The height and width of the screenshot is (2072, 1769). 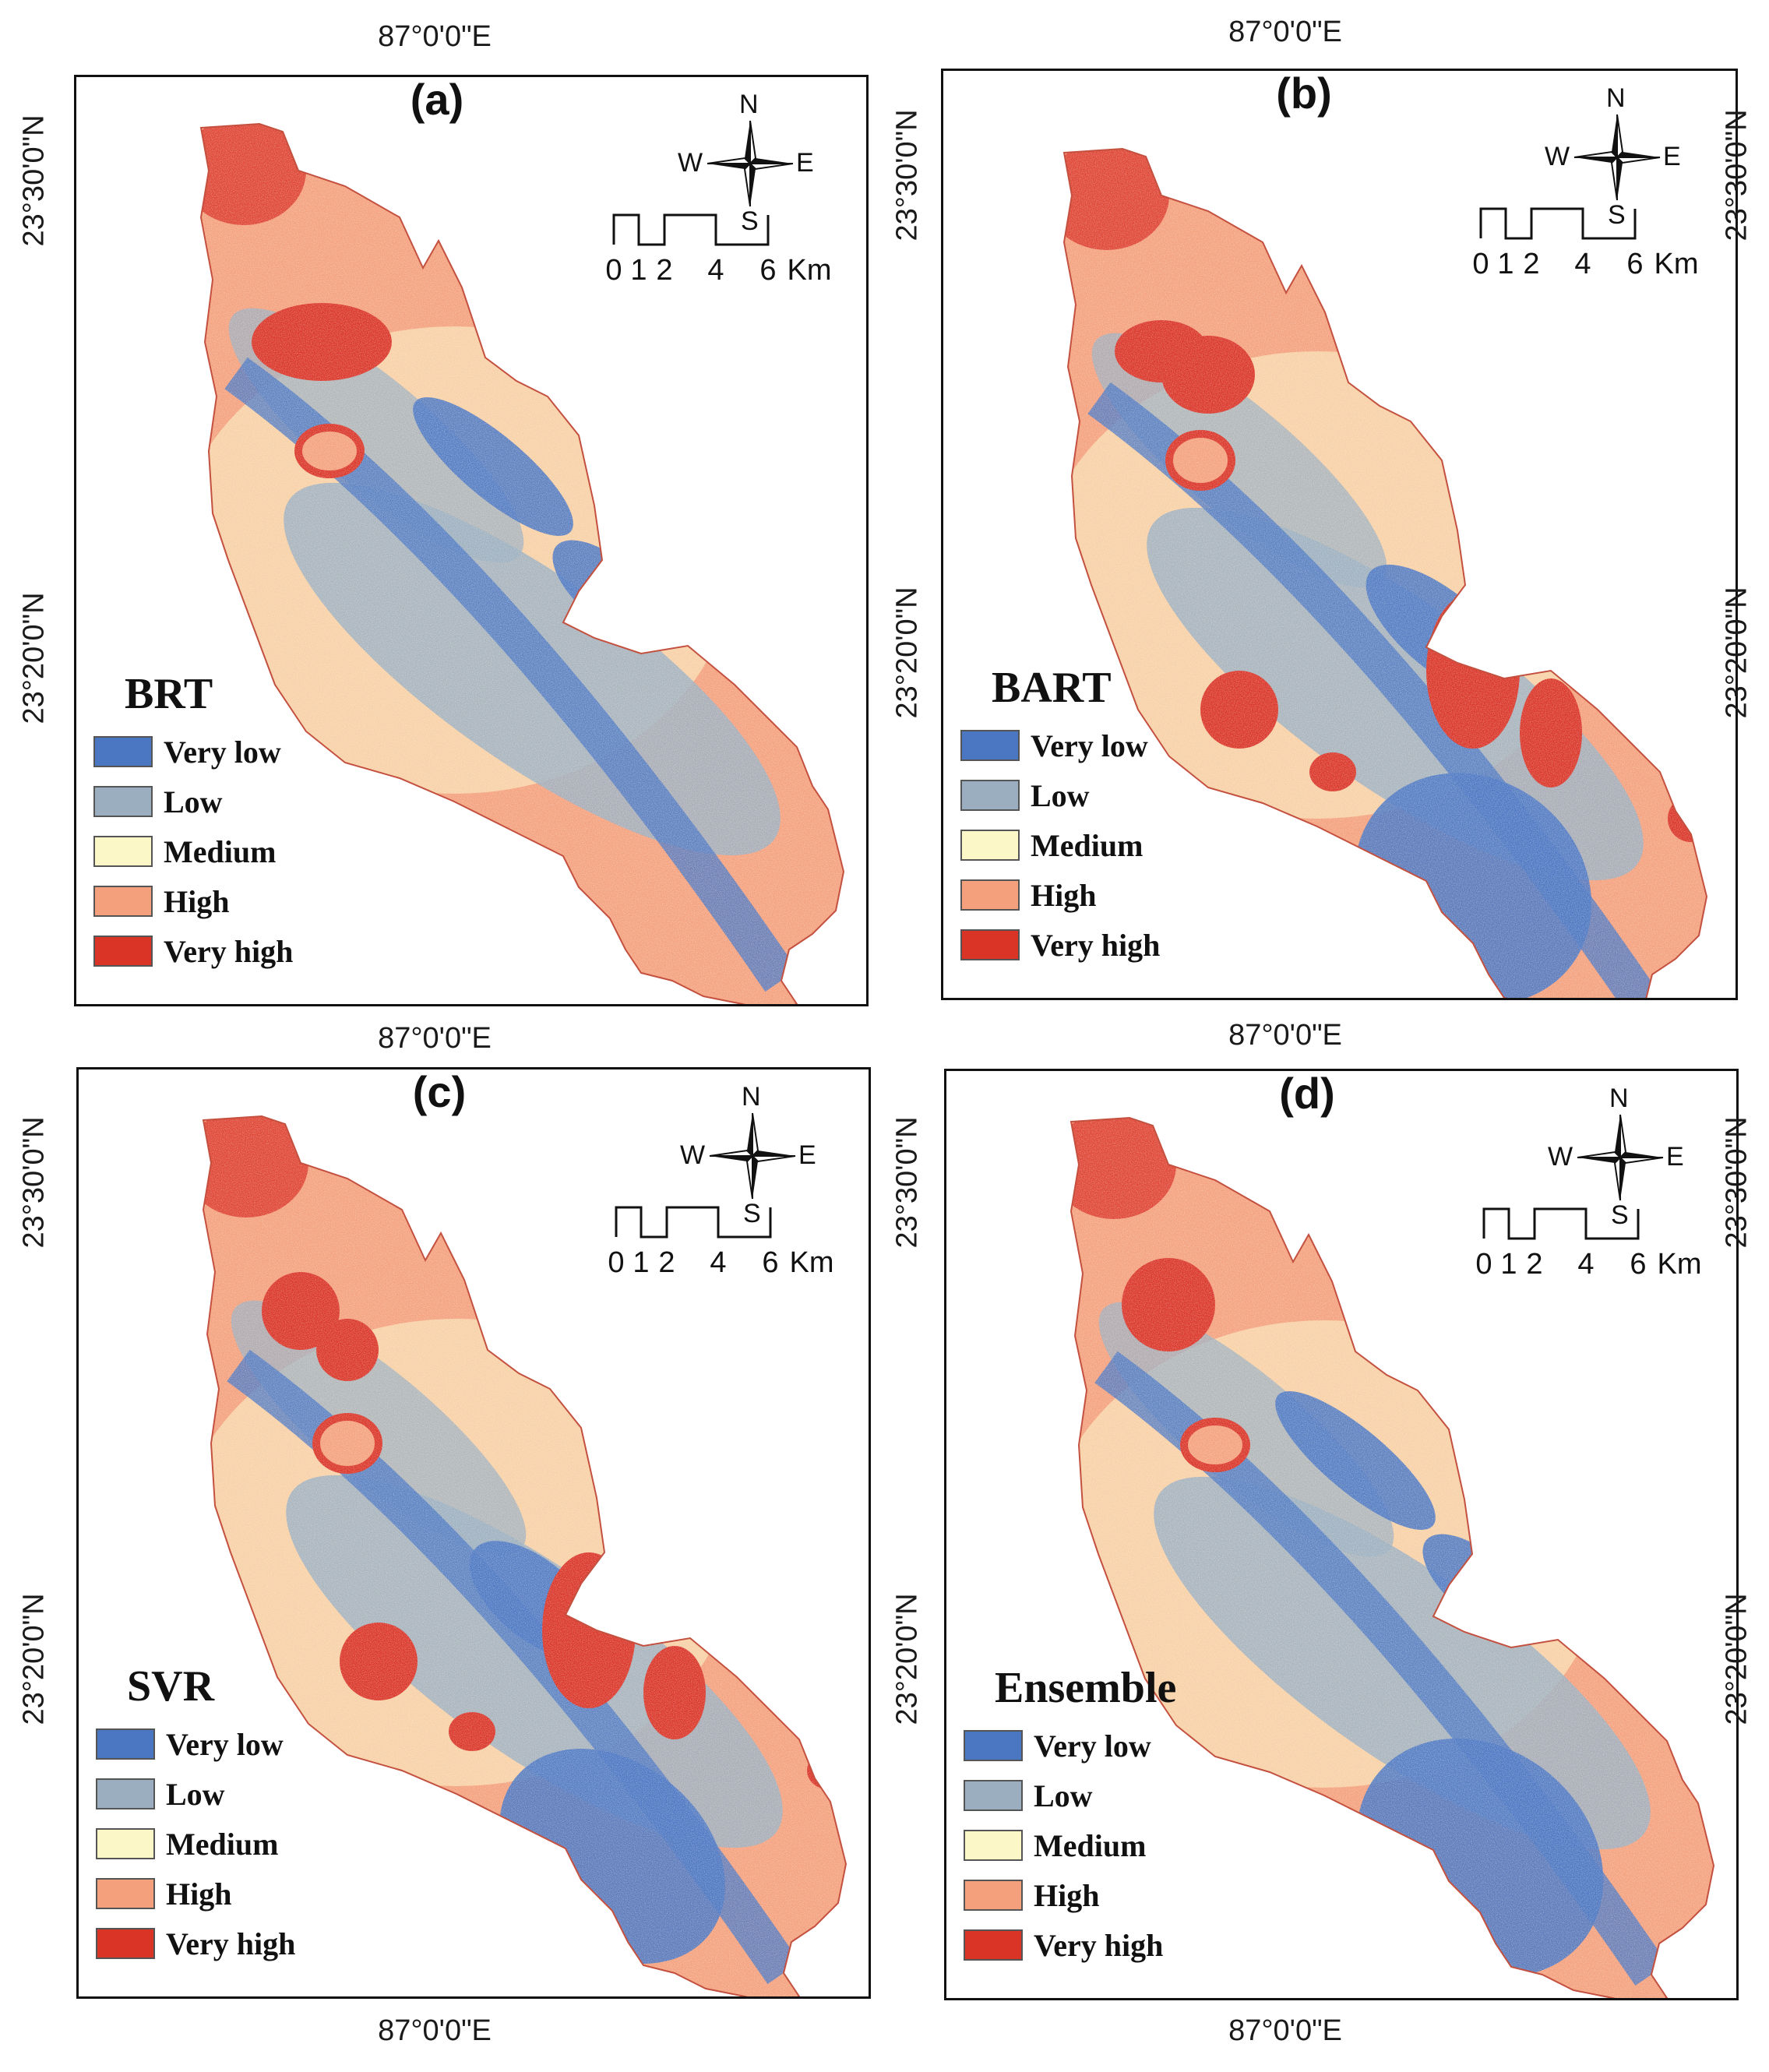 What do you see at coordinates (435, 1038) in the screenshot?
I see `lon-label-bottom-a: 87°0'0"E` at bounding box center [435, 1038].